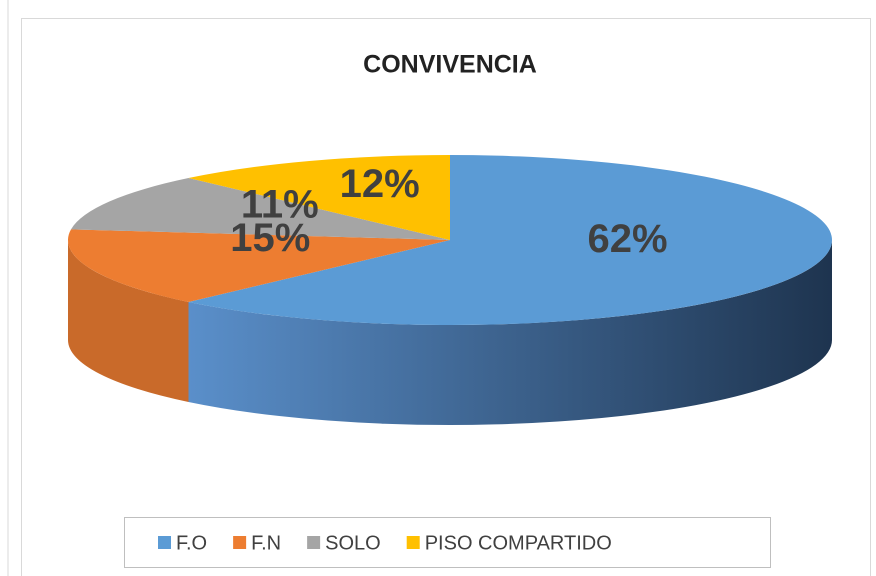 Image resolution: width=876 pixels, height=576 pixels. What do you see at coordinates (518, 543) in the screenshot?
I see `legend-label: PISO COMPARTIDO` at bounding box center [518, 543].